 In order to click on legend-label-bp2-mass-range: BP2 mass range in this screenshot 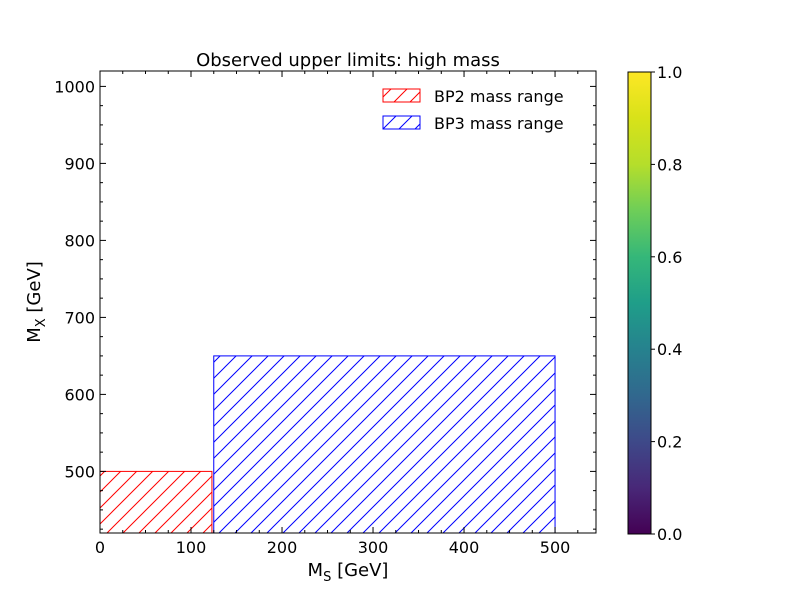, I will do `click(499, 96)`.